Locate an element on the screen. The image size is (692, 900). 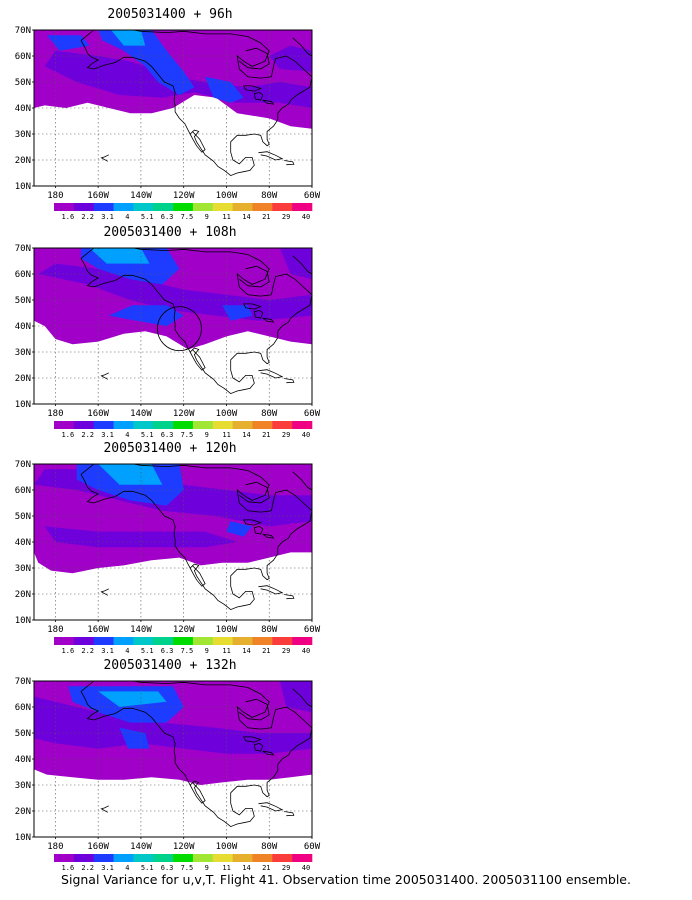
colorbar-label: 2.2 is located at coordinates (87, 435).